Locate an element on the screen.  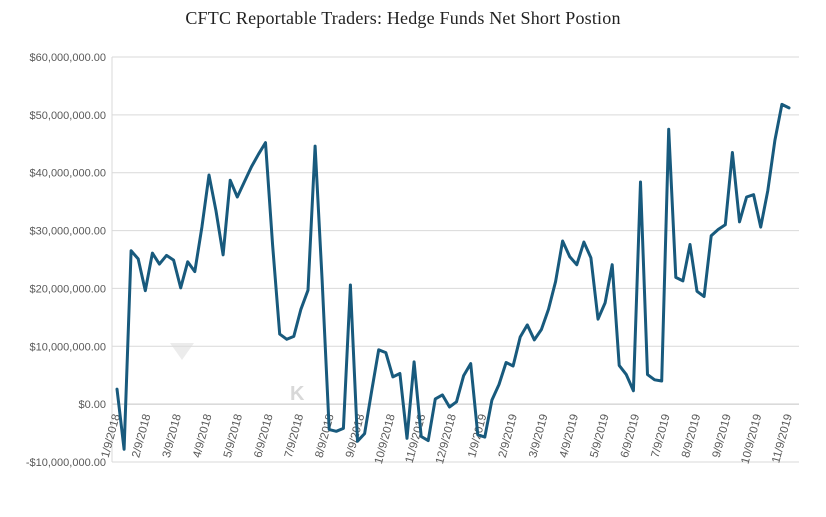
y-axis-tick-label: $20,000,000.00 is located at coordinates (68, 289).